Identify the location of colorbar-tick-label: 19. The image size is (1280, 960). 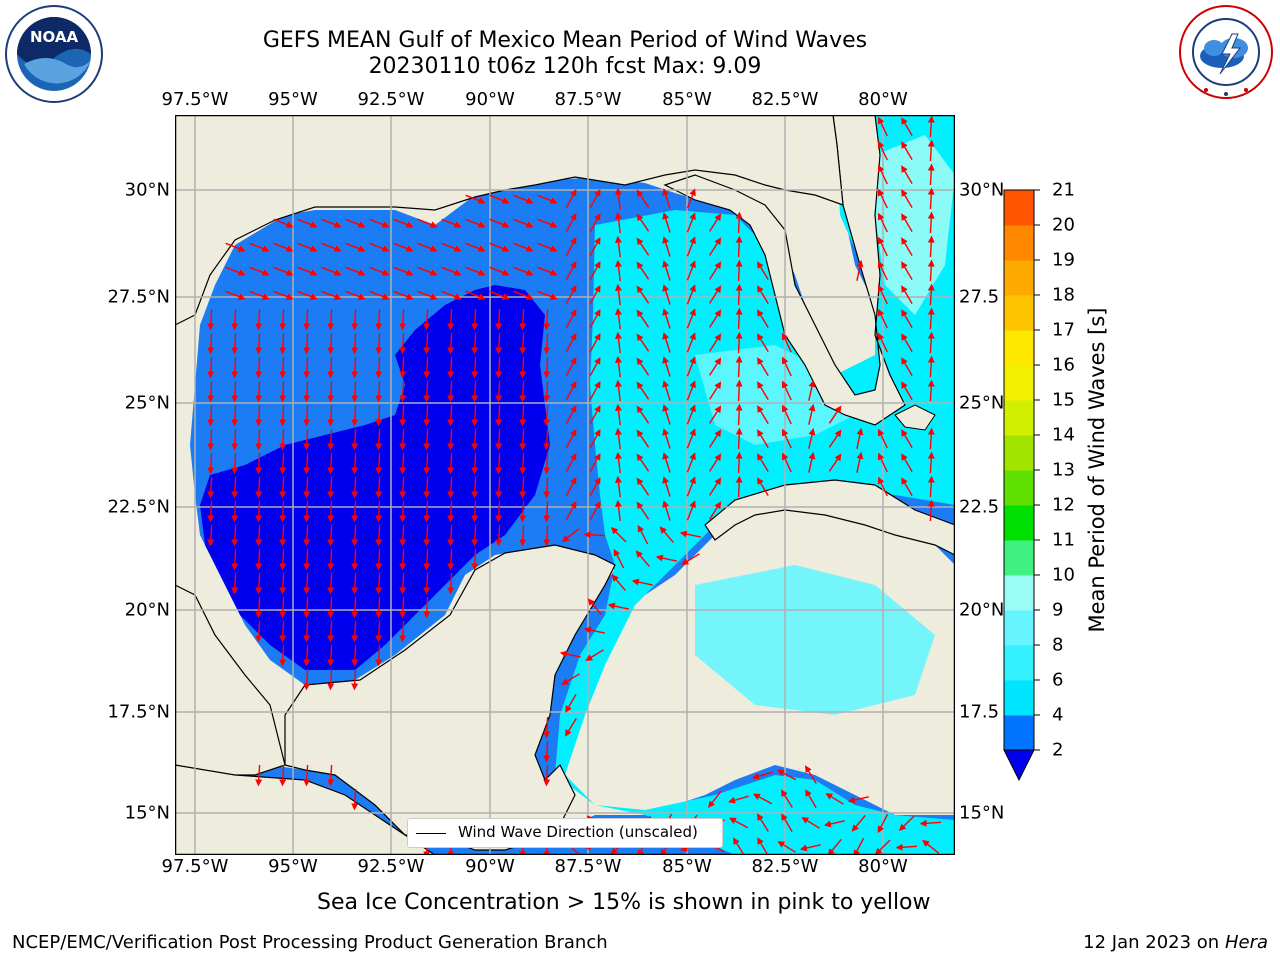
(1063, 260).